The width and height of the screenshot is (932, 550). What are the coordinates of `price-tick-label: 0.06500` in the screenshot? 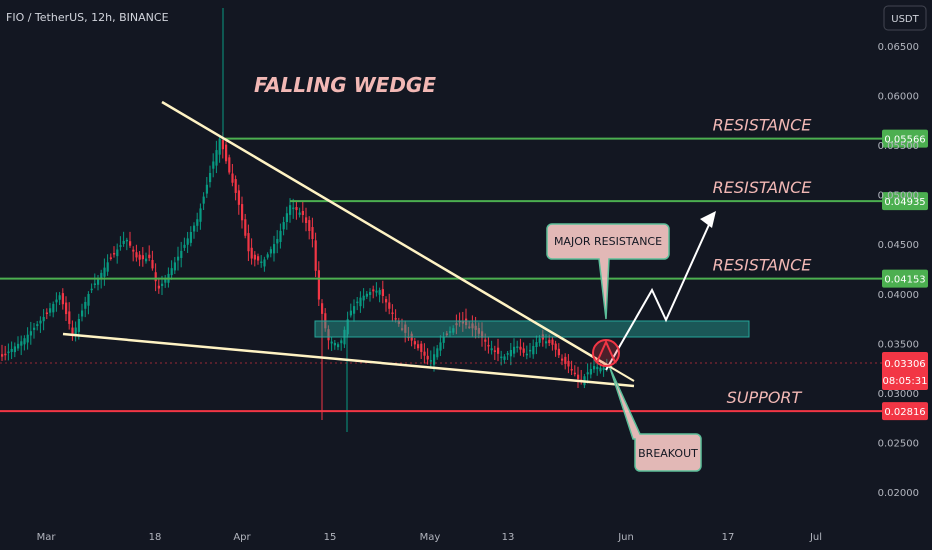 It's located at (898, 47).